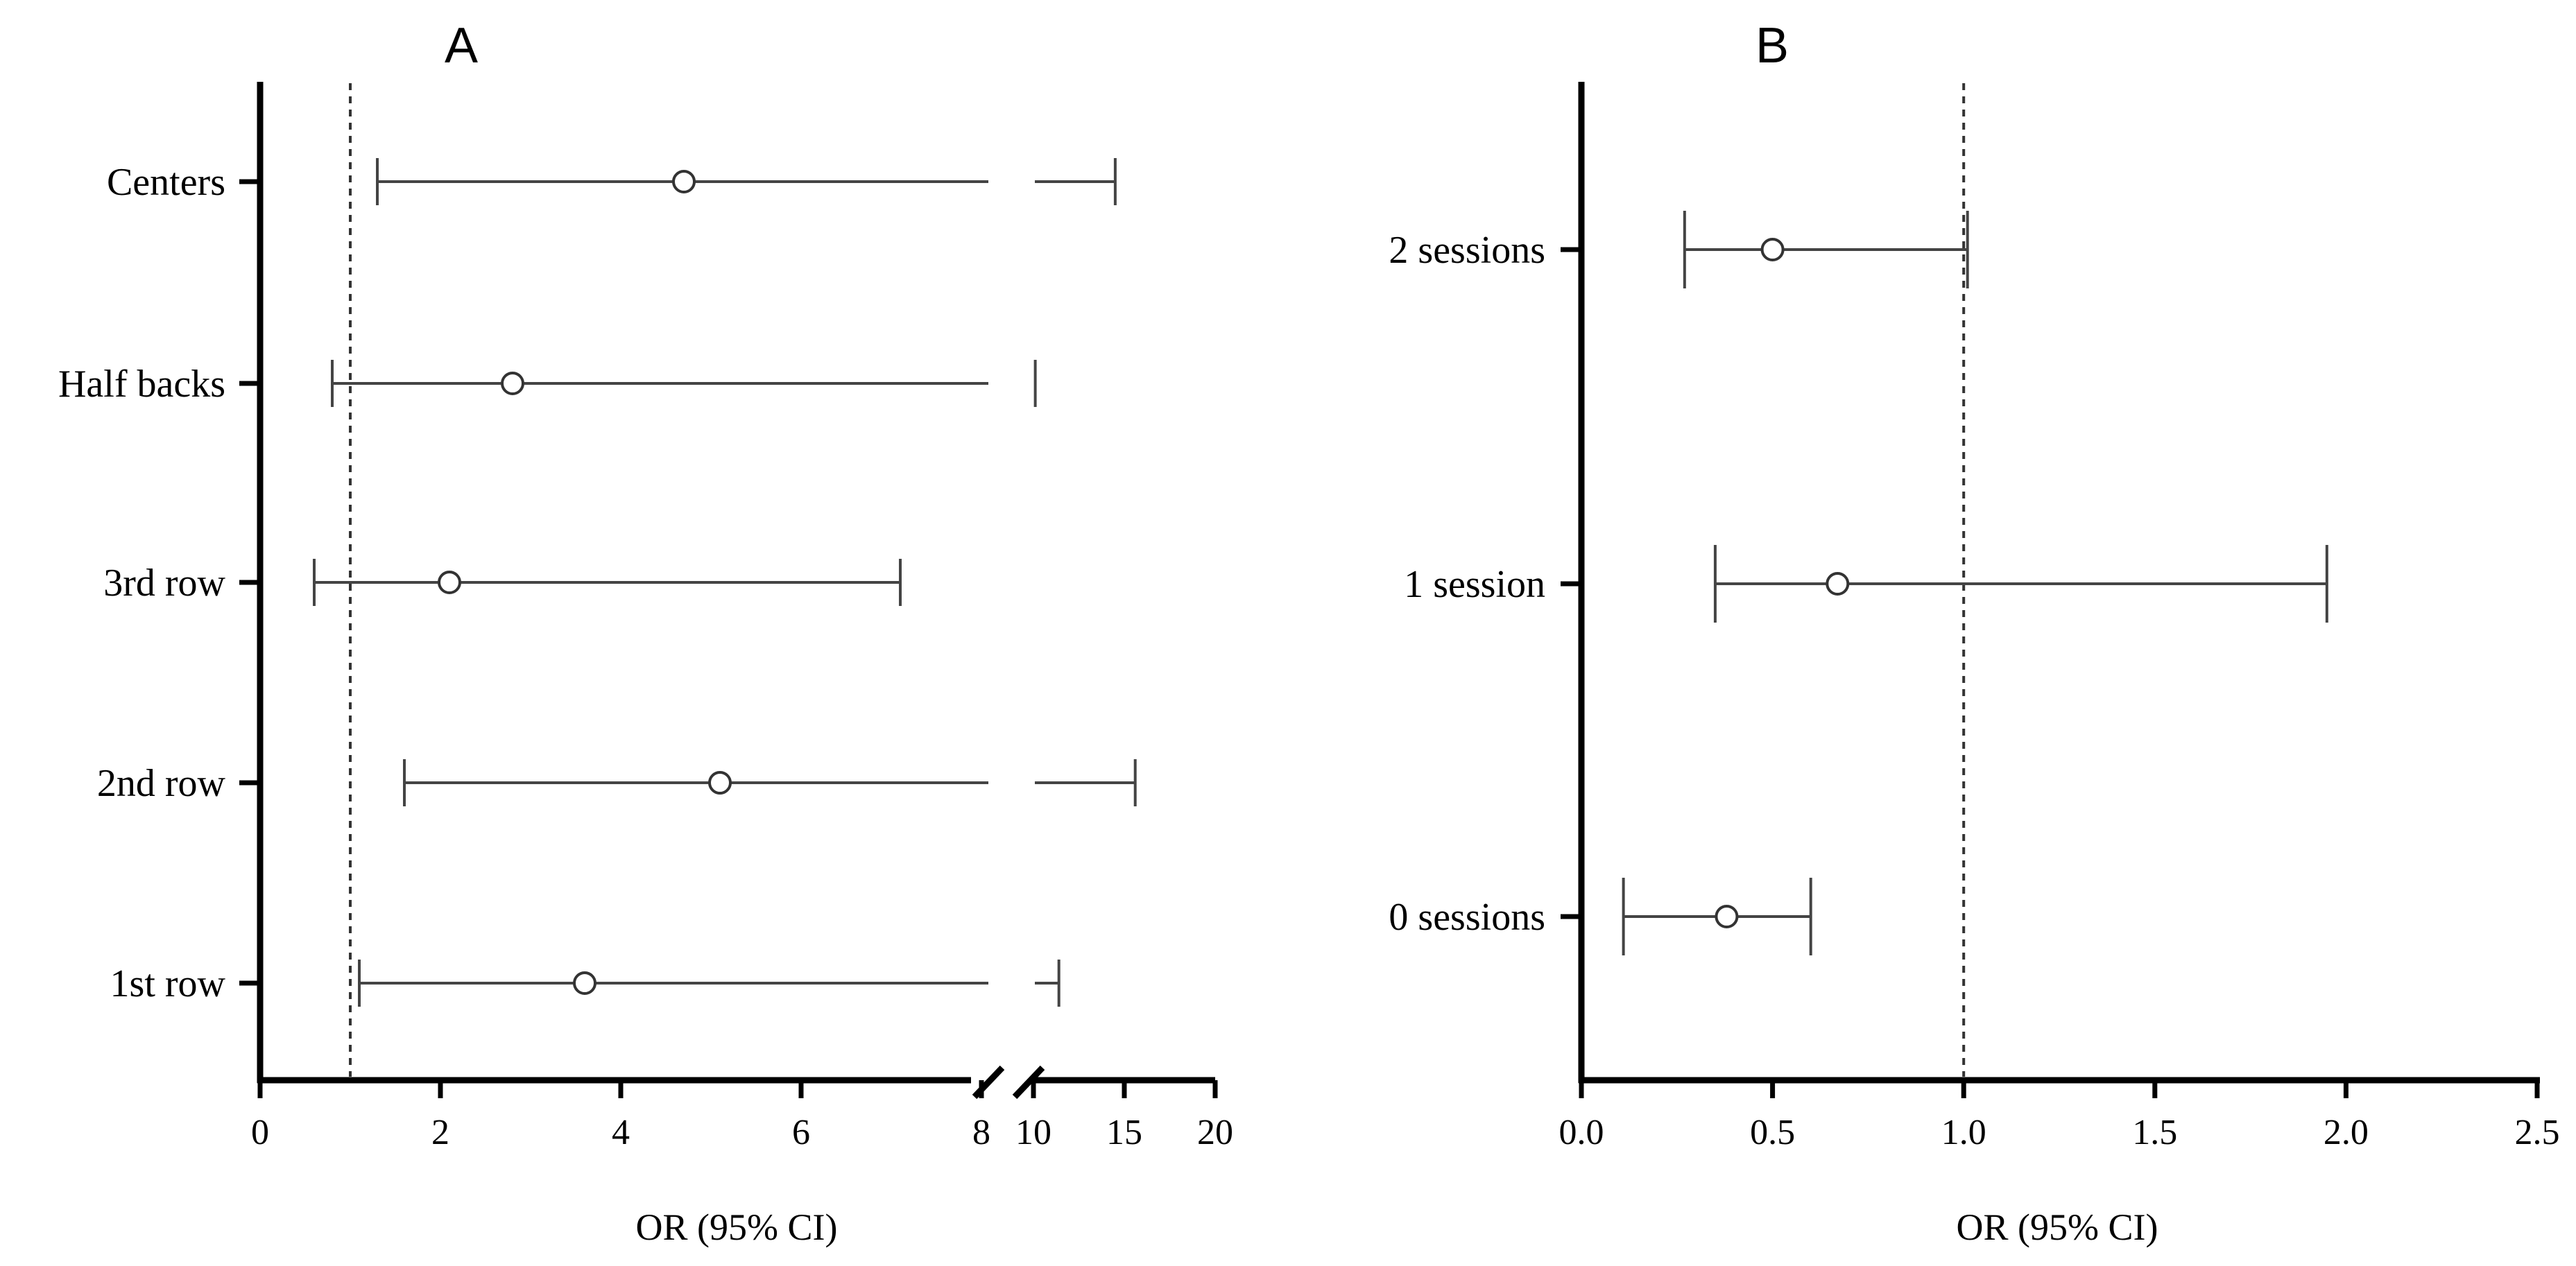 This screenshot has height=1266, width=2576. Describe the element at coordinates (1581, 1132) in the screenshot. I see `panel-b-x-tick-label: 0.0` at that location.